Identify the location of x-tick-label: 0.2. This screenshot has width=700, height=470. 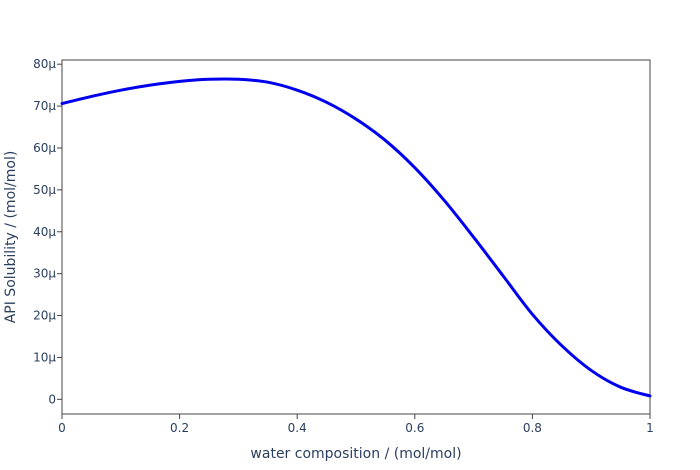
(179, 428).